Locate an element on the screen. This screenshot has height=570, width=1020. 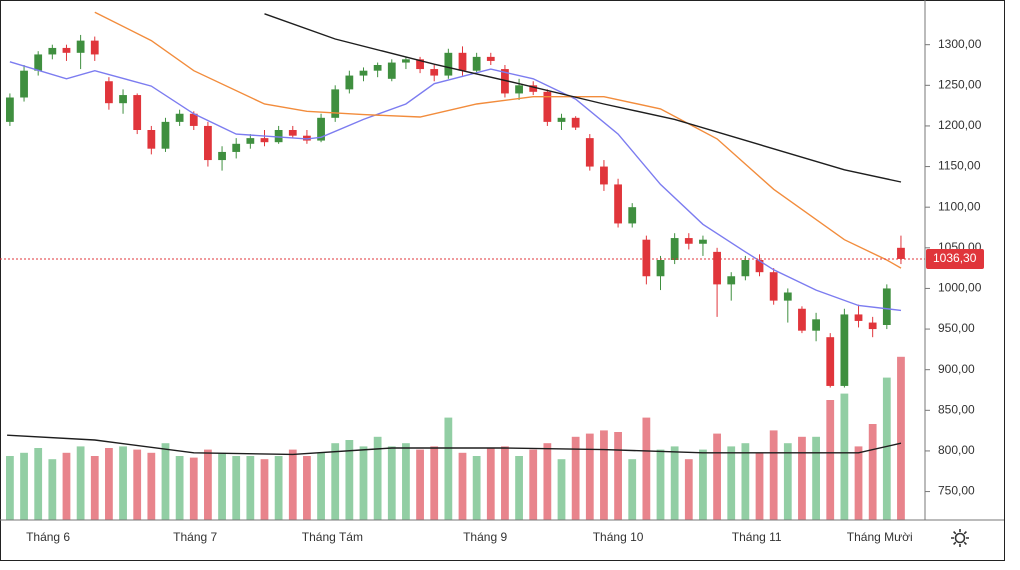
y-tick-label: 1300,00 is located at coordinates (960, 44).